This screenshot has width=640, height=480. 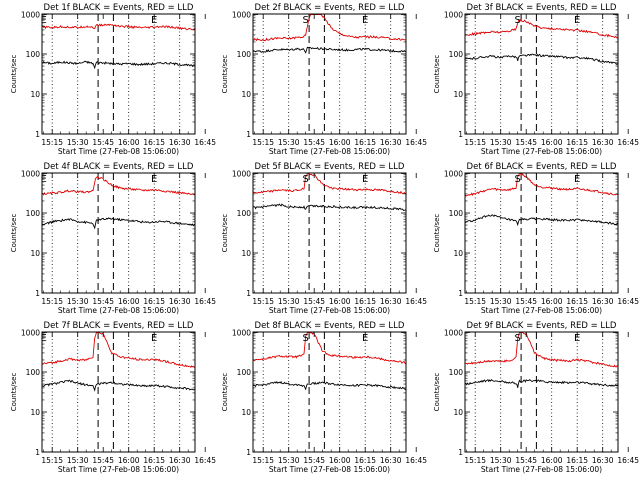 I want to click on panel-title: Det 6f BLACK = Events, RED = LLD, so click(x=542, y=167).